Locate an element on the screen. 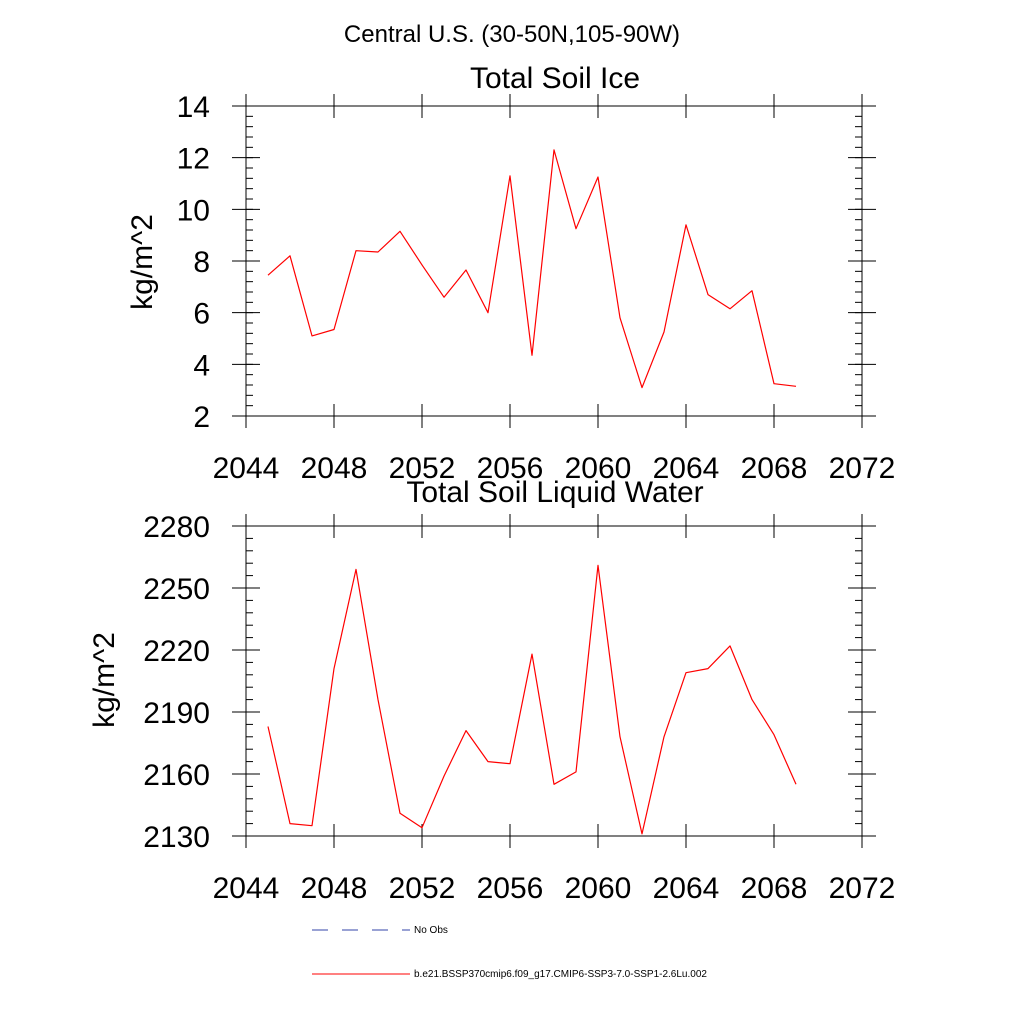  y-tick-label: 6 is located at coordinates (201, 314).